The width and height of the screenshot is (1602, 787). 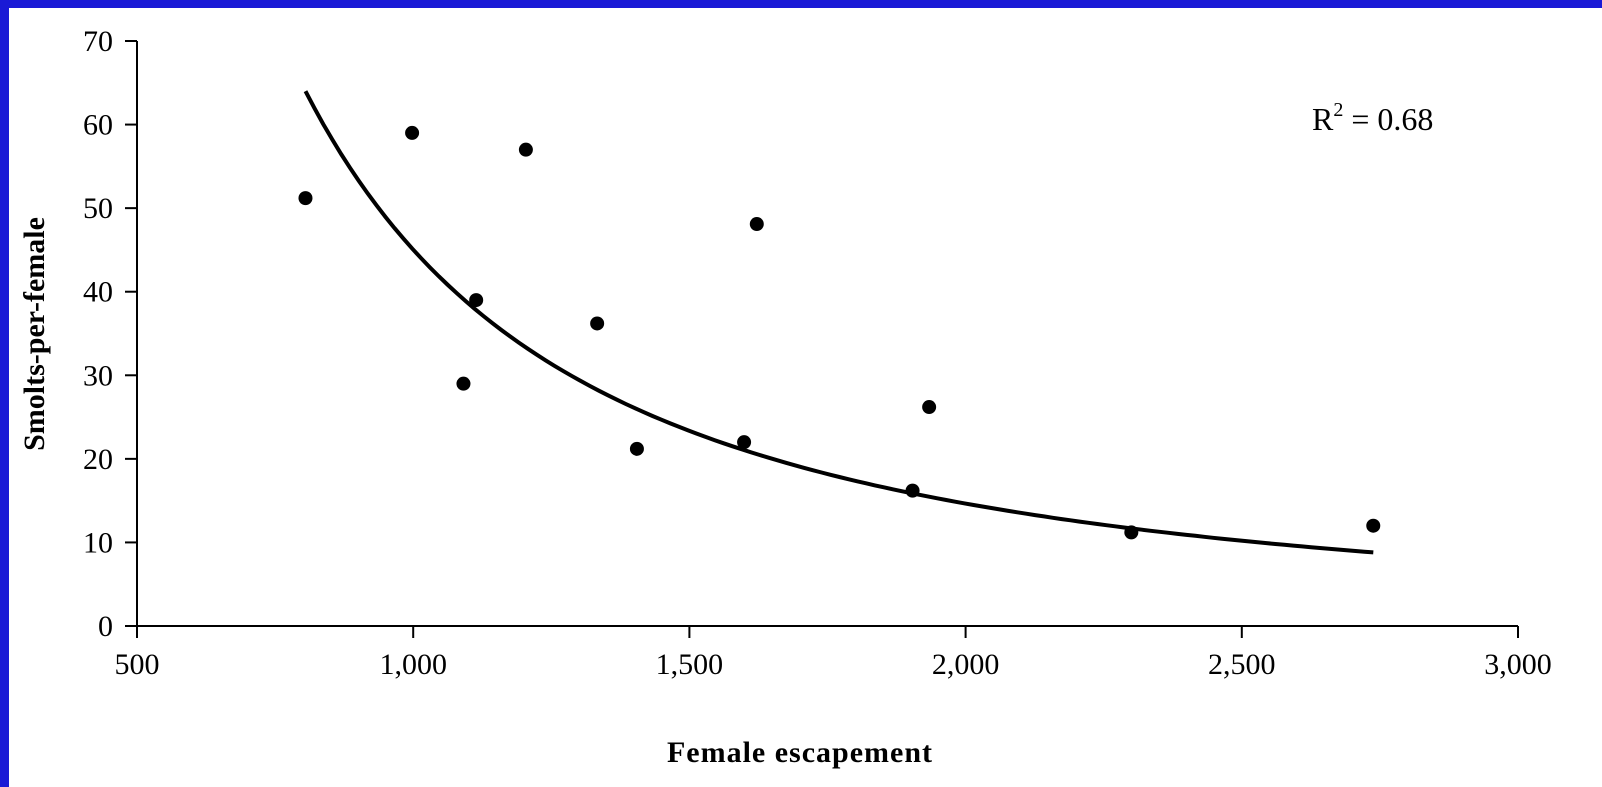 What do you see at coordinates (98, 459) in the screenshot?
I see `y-tick-label: 20` at bounding box center [98, 459].